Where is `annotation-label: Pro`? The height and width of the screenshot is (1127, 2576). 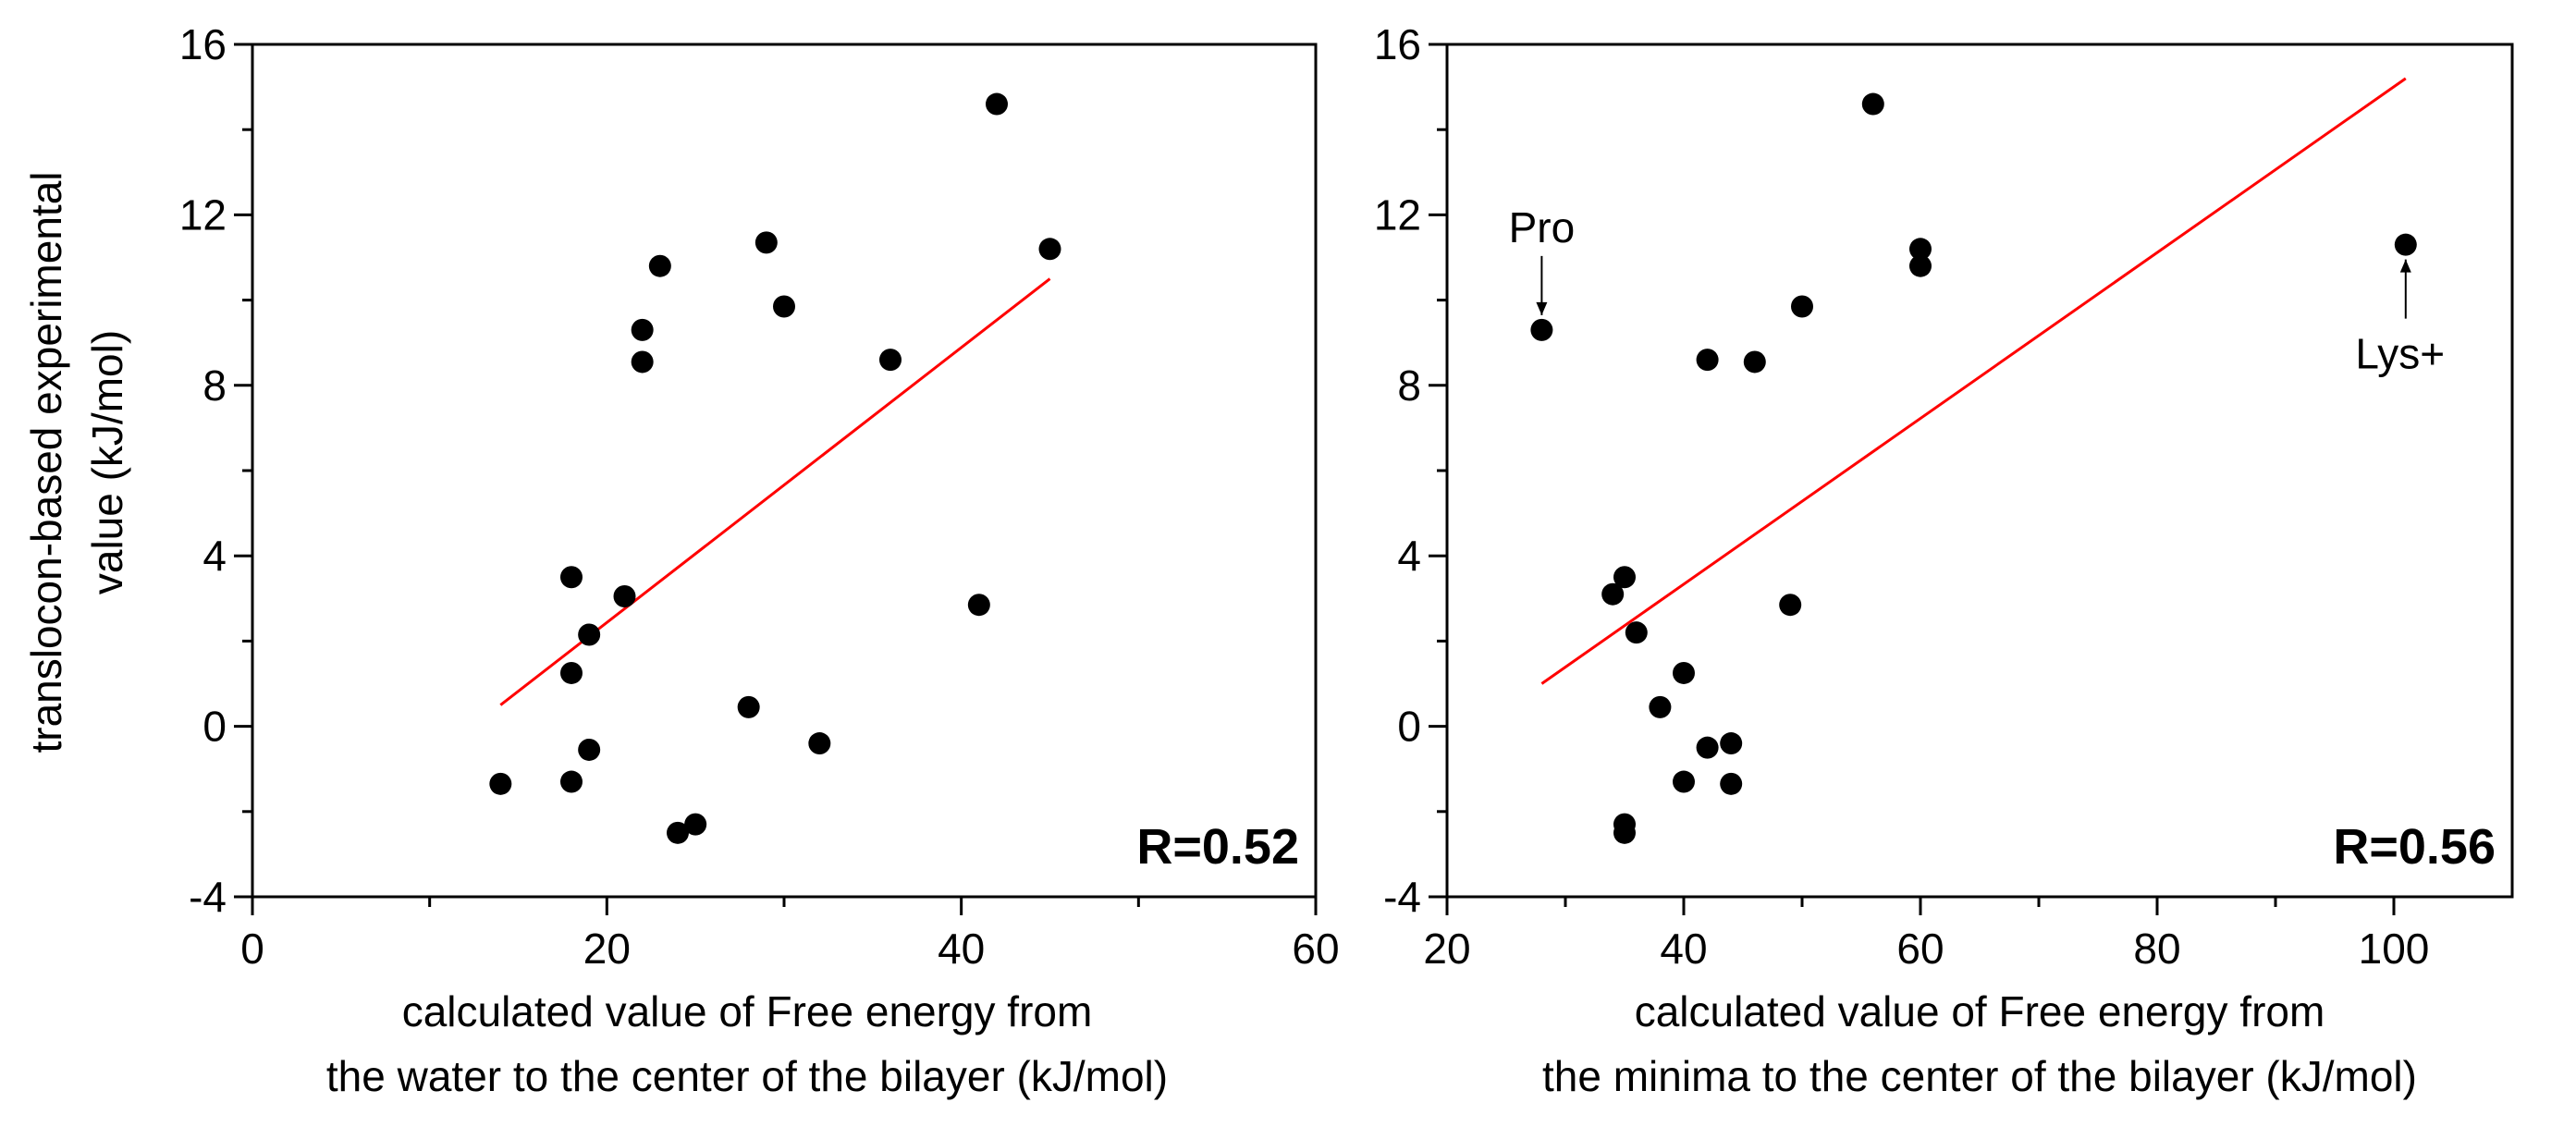 annotation-label: Pro is located at coordinates (1542, 227).